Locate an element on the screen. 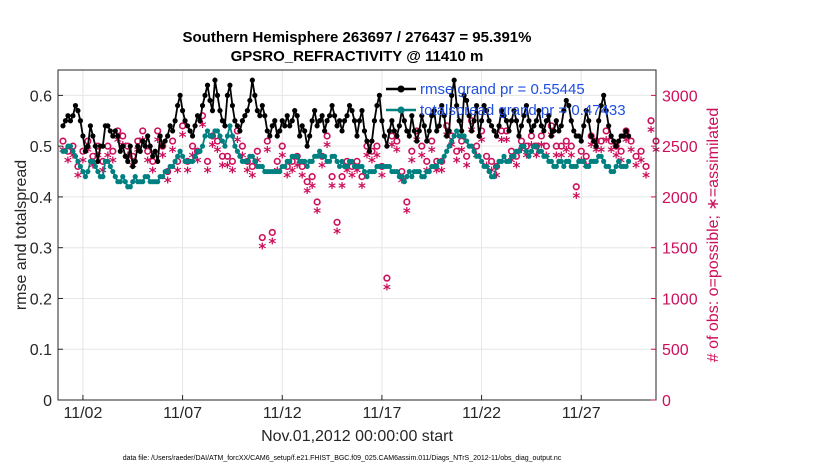  x-tick-label: 11/12 is located at coordinates (282, 413).